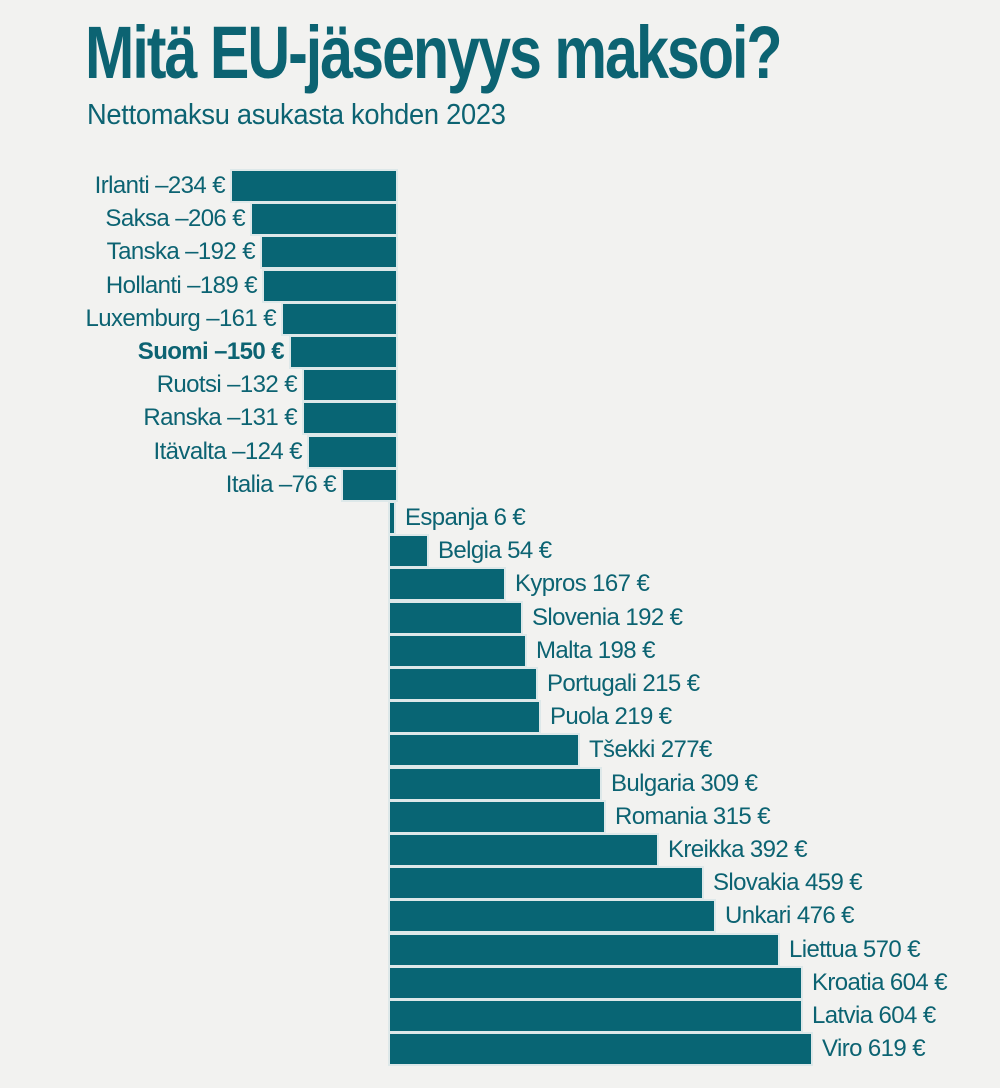 This screenshot has width=1000, height=1088. What do you see at coordinates (220, 417) in the screenshot?
I see `bar-label: Ranska –131 €` at bounding box center [220, 417].